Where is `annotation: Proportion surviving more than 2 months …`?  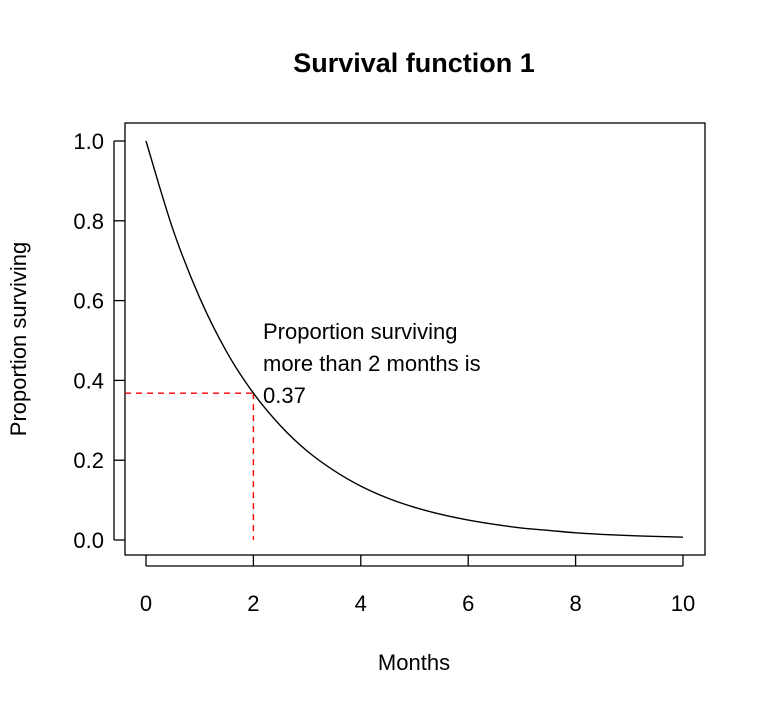
annotation: Proportion surviving more than 2 months … is located at coordinates (372, 363).